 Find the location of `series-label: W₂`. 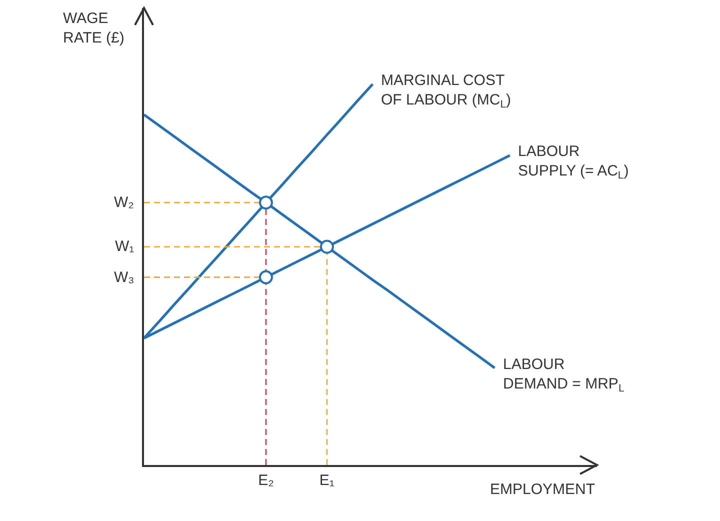

series-label: W₂ is located at coordinates (124, 202).